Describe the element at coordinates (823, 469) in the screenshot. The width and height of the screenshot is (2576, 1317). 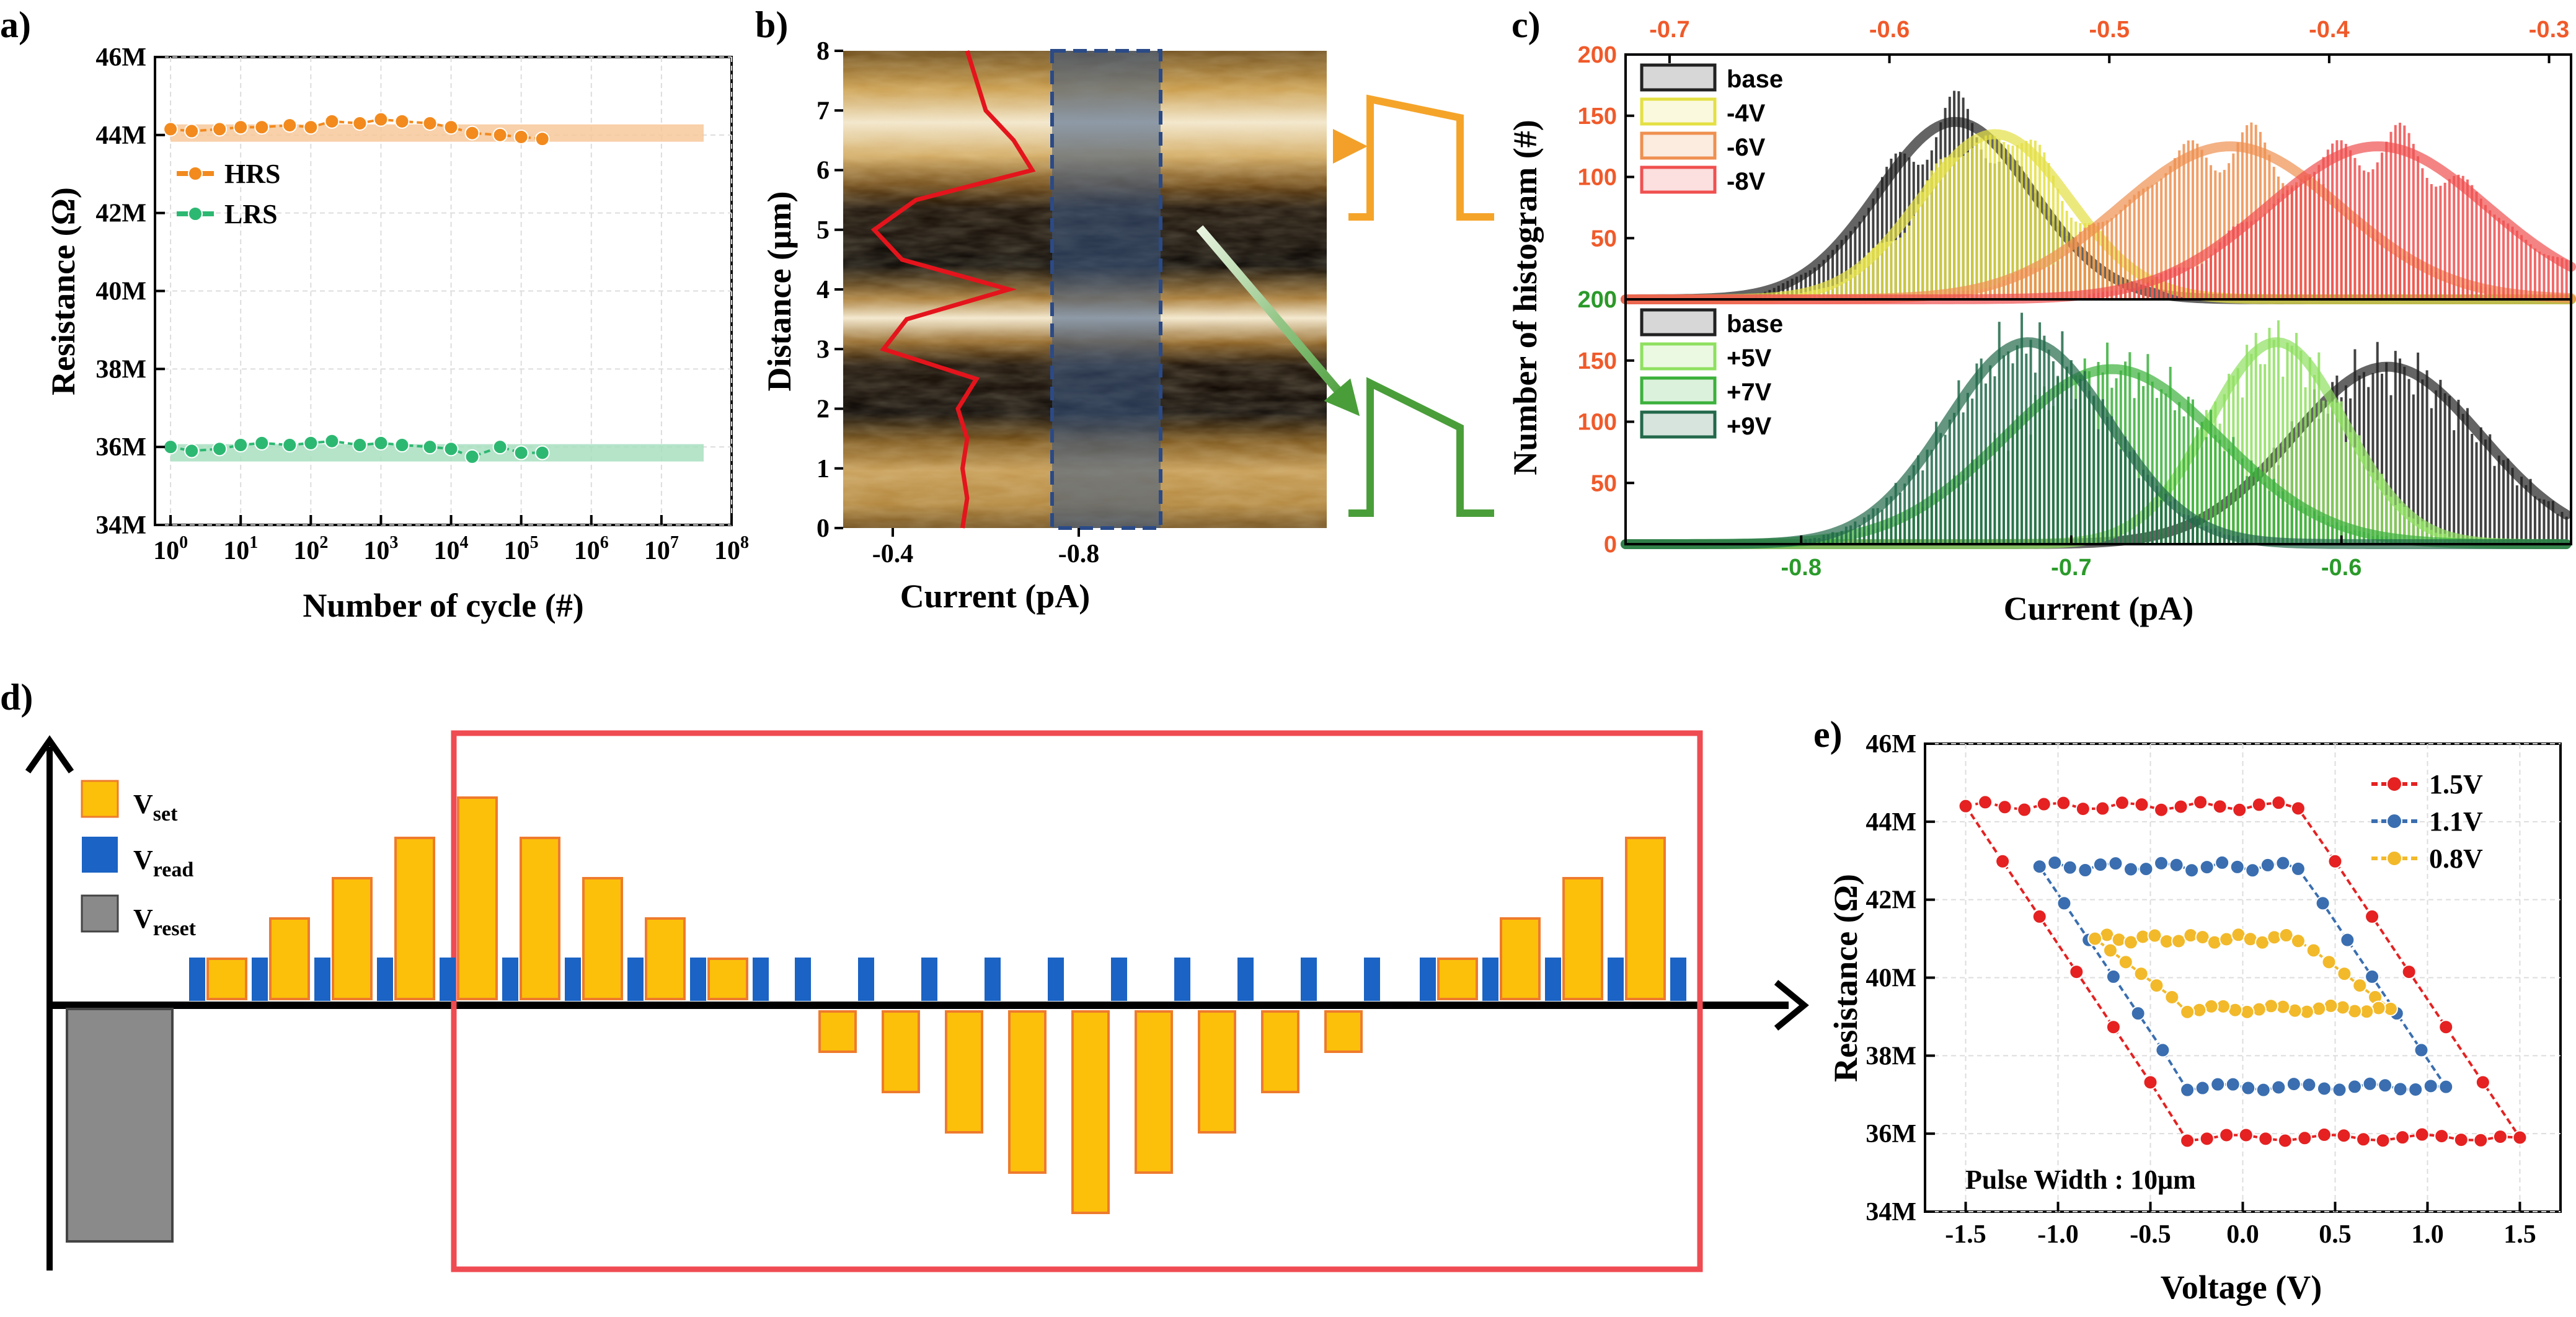
I see `tick-label-y: 1` at that location.